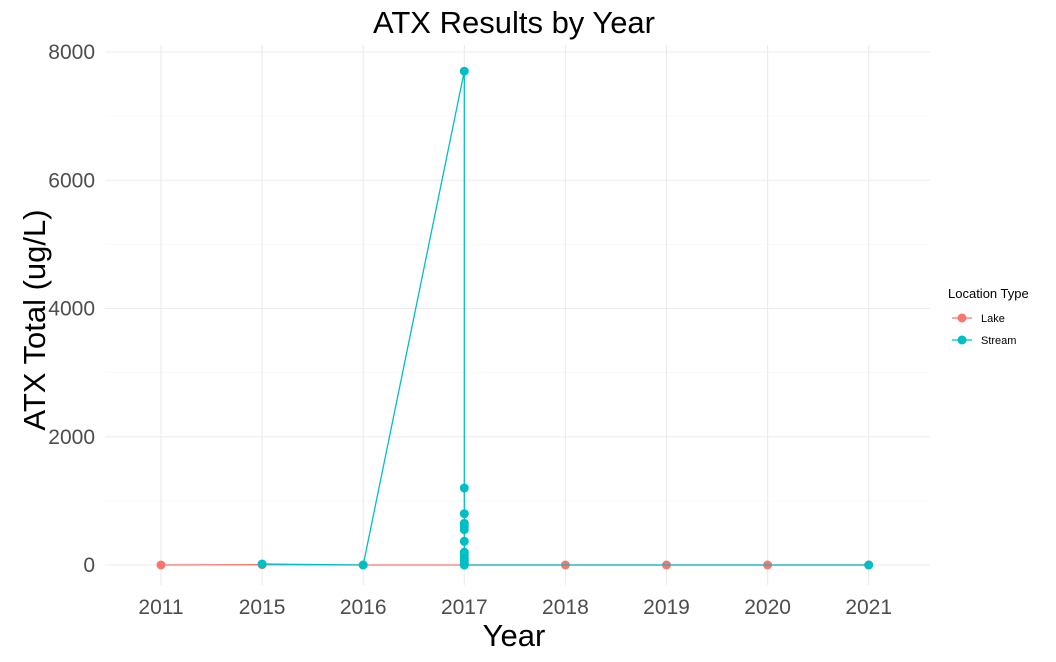 This screenshot has height=662, width=1056. What do you see at coordinates (34, 319) in the screenshot?
I see `y-axis-title: ATX Total (ug/L)` at bounding box center [34, 319].